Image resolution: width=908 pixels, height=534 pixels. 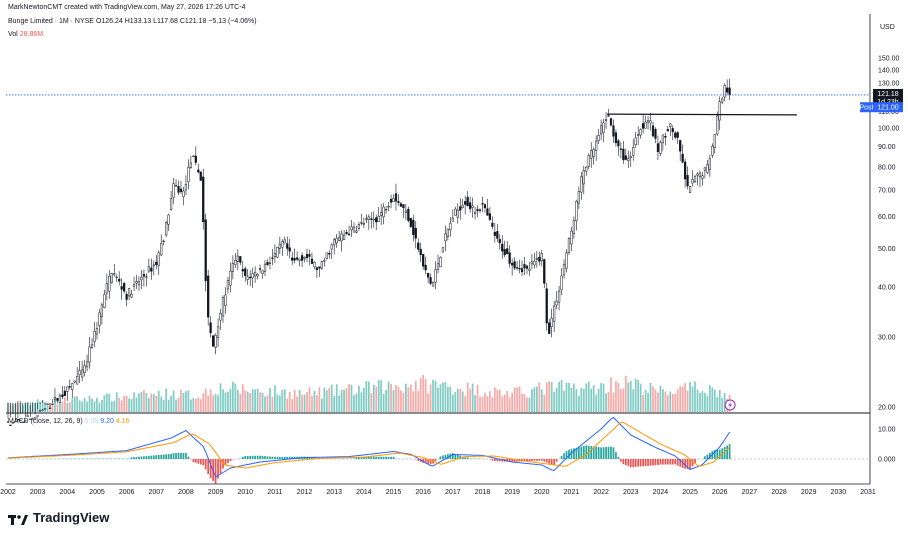 What do you see at coordinates (887, 217) in the screenshot?
I see `price-tick-label: 60.00` at bounding box center [887, 217].